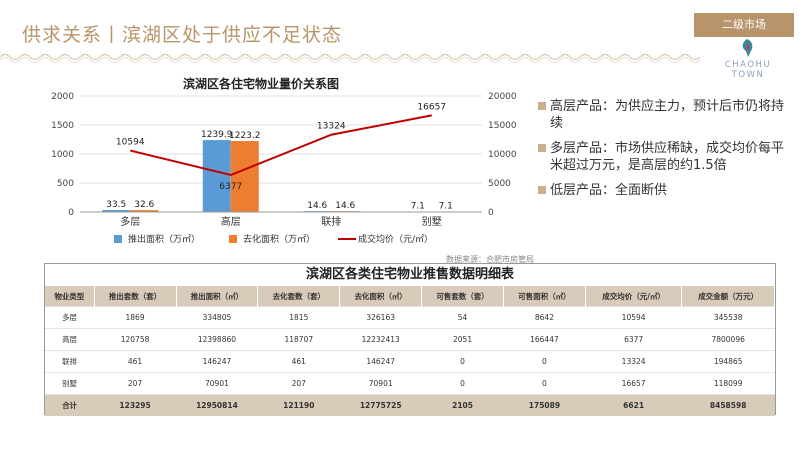  Describe the element at coordinates (298, 317) in the screenshot. I see `table-cell: 1815` at that location.